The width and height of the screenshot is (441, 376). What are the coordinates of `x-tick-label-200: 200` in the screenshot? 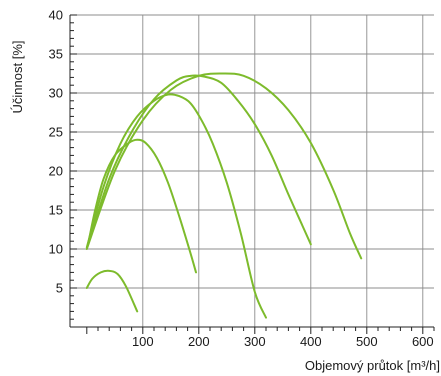 It's located at (199, 341).